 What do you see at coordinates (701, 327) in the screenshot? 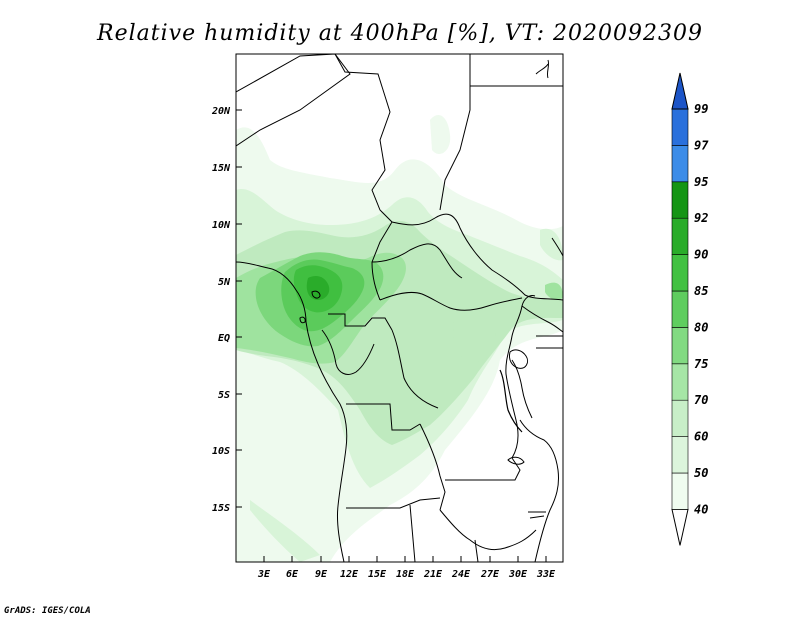
I see `colorbar-label: 80` at bounding box center [701, 327].